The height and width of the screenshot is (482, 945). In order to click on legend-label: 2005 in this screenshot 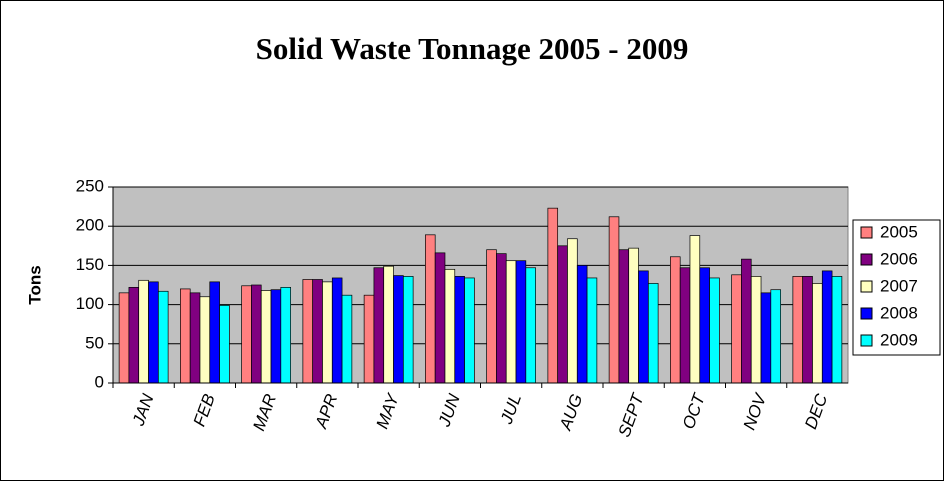, I will do `click(899, 231)`.